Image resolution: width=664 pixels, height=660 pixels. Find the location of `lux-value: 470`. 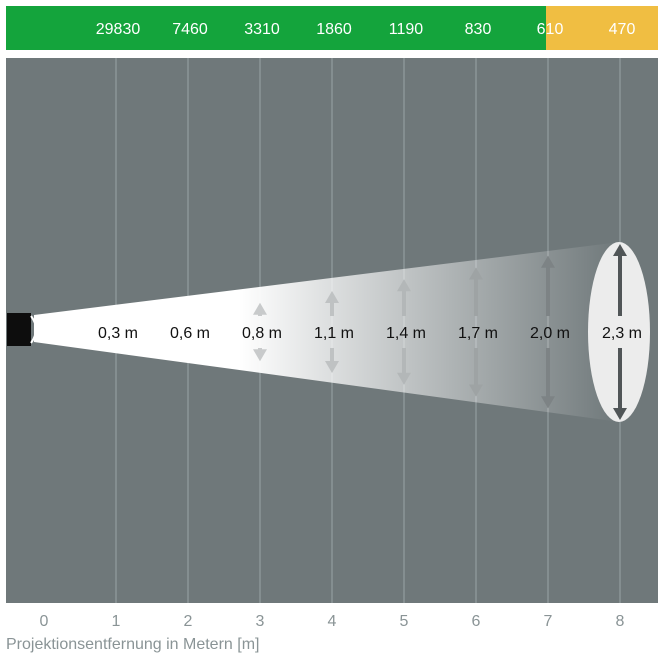

lux-value: 470 is located at coordinates (622, 29).